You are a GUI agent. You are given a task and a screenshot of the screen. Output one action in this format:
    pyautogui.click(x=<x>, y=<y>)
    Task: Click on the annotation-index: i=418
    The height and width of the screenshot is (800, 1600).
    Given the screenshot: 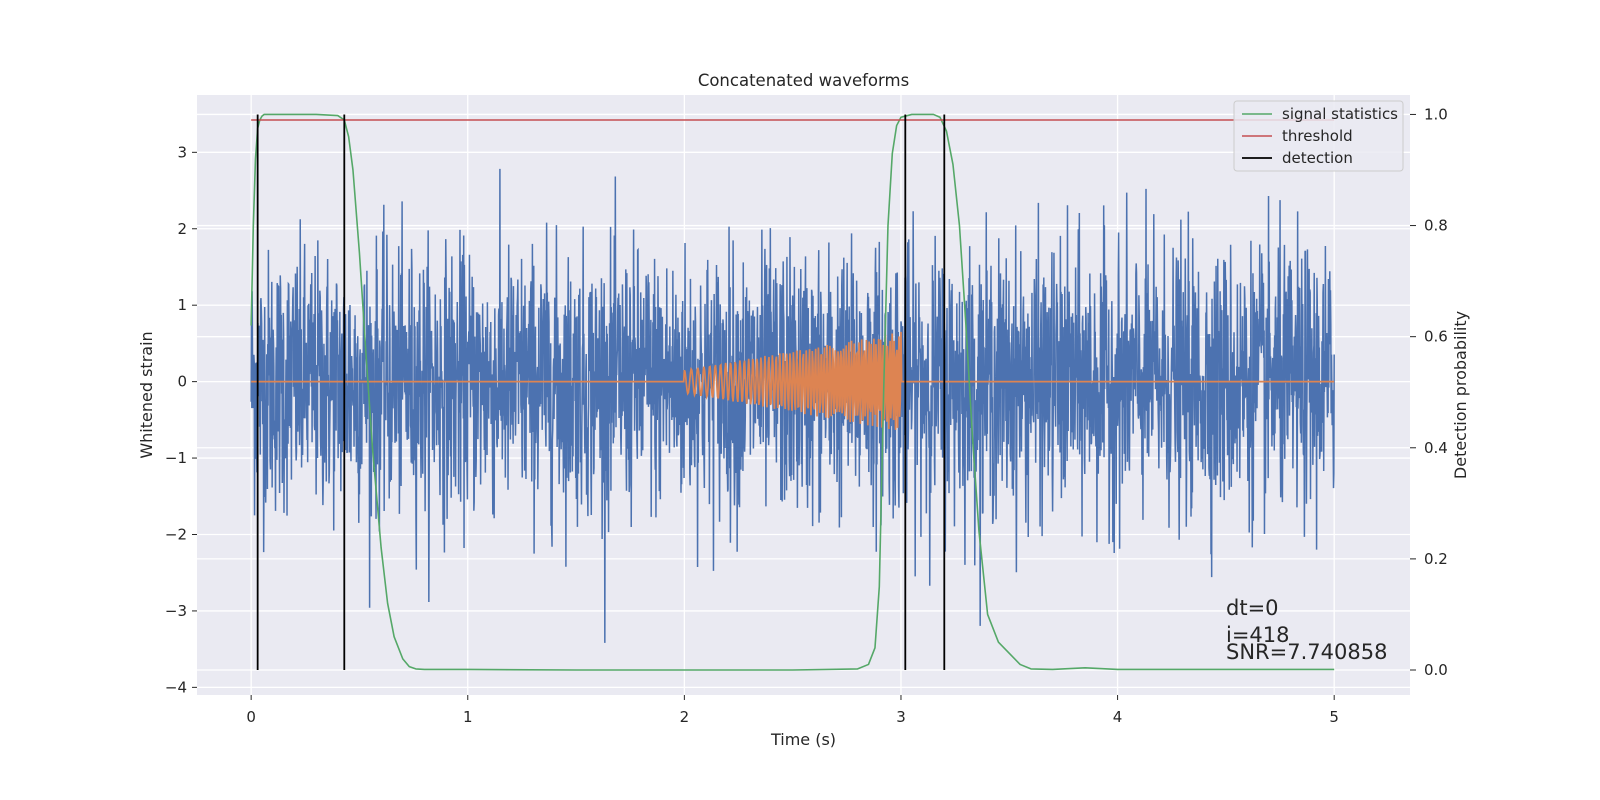 What is the action you would take?
    pyautogui.click(x=1258, y=635)
    